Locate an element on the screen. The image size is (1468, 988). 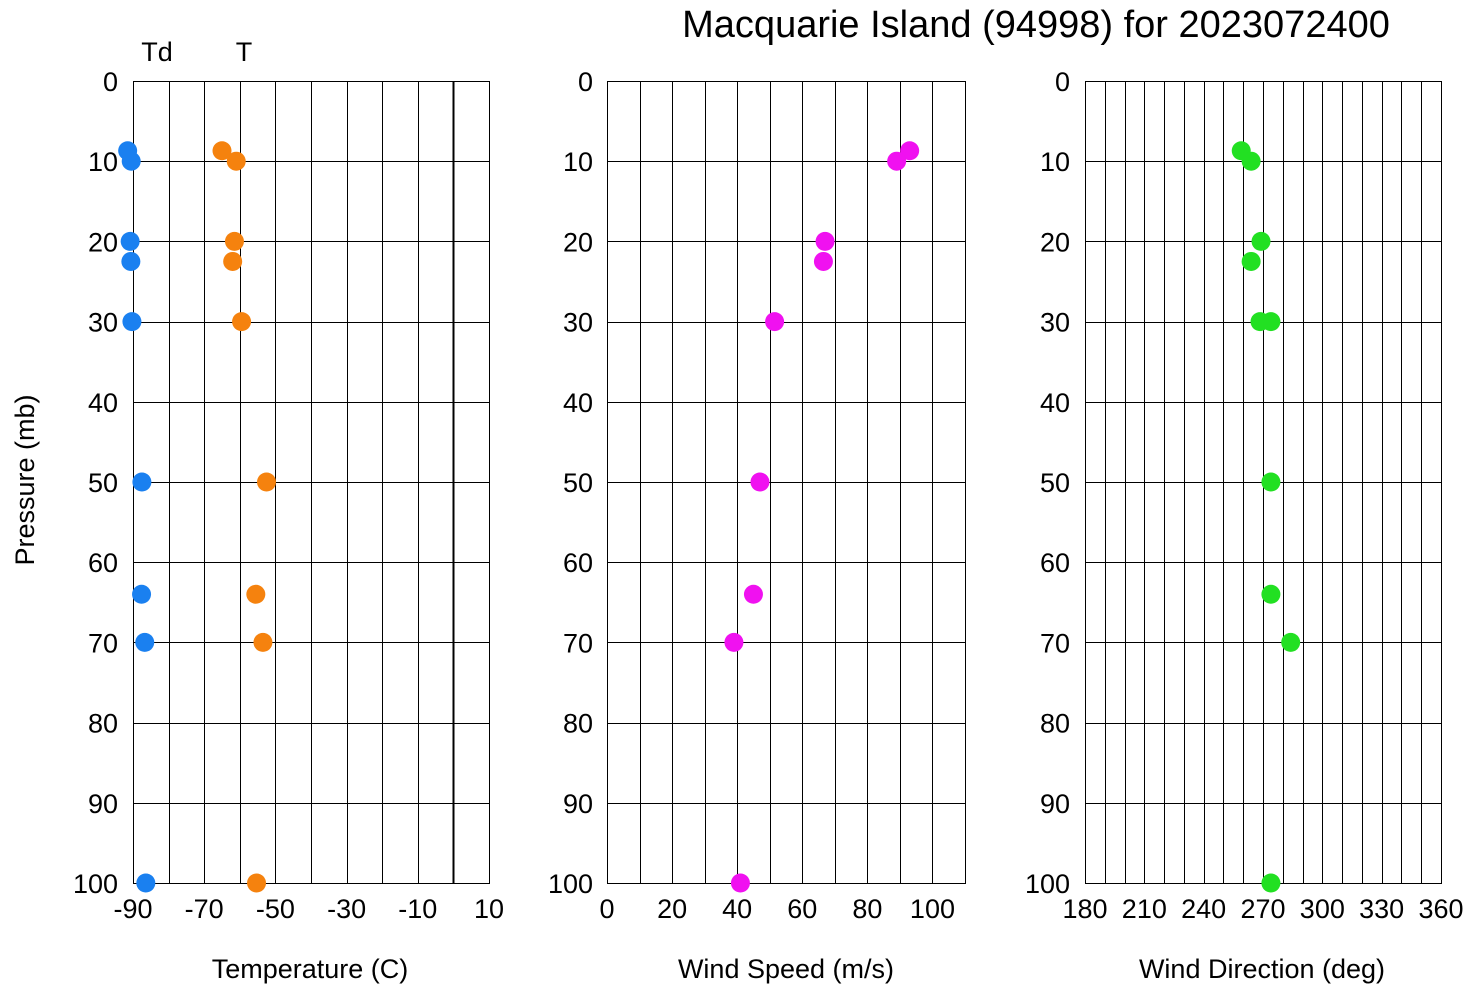
temperature-y-tick-label: 10 is located at coordinates (103, 162).